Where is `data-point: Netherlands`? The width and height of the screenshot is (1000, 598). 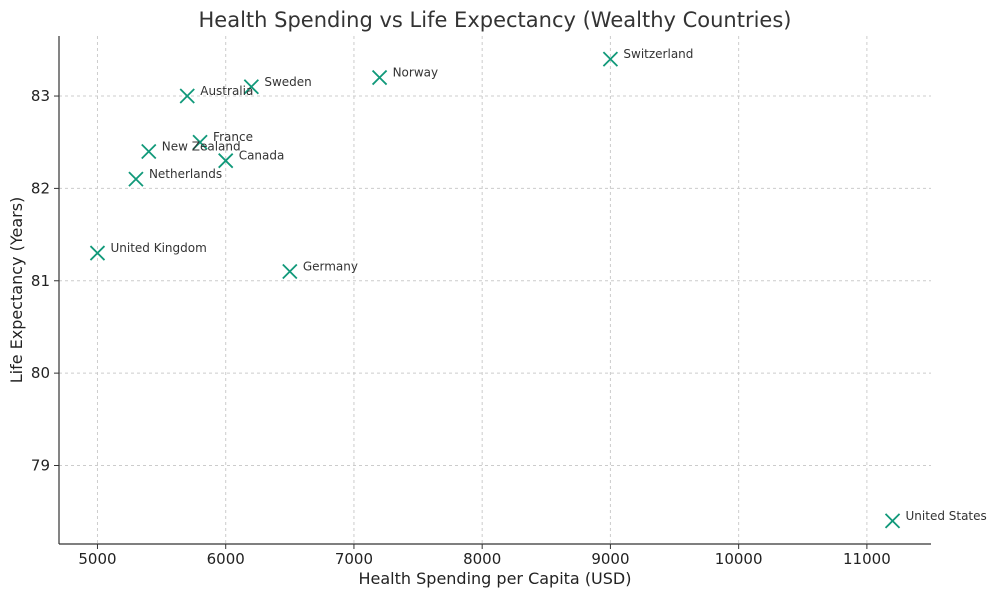 data-point: Netherlands is located at coordinates (175, 177).